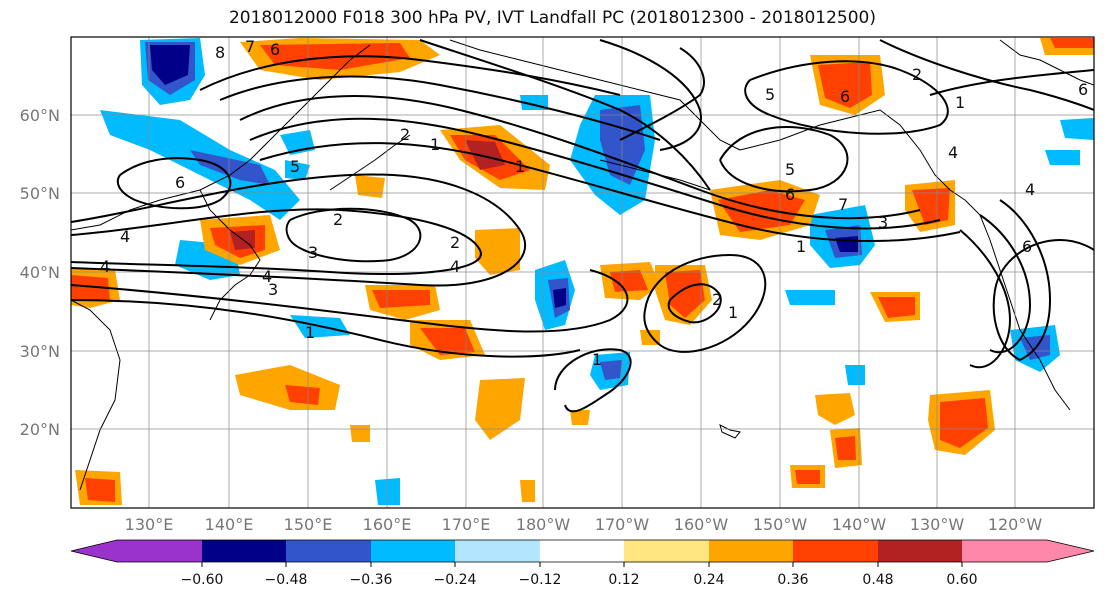 Image resolution: width=1105 pixels, height=601 pixels. I want to click on latitude-labels: 60°N 50°N 40°N 30°N 20°N, so click(40, 272).